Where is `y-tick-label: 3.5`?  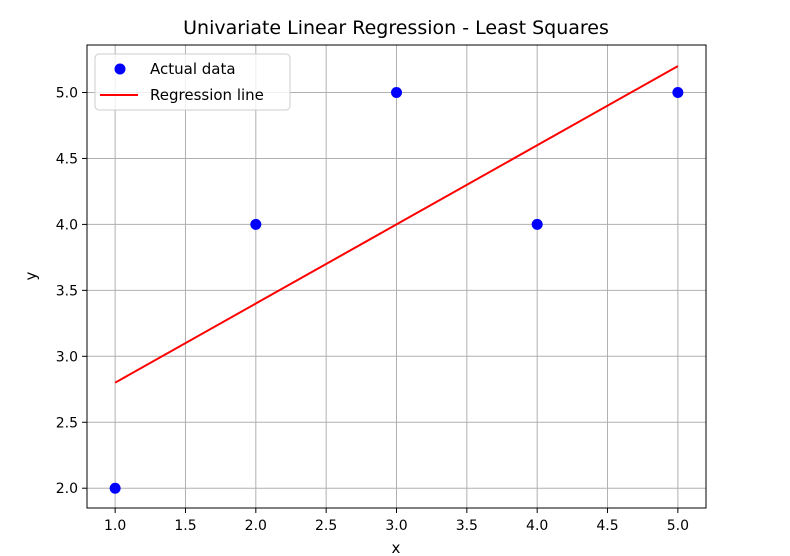 y-tick-label: 3.5 is located at coordinates (67, 291).